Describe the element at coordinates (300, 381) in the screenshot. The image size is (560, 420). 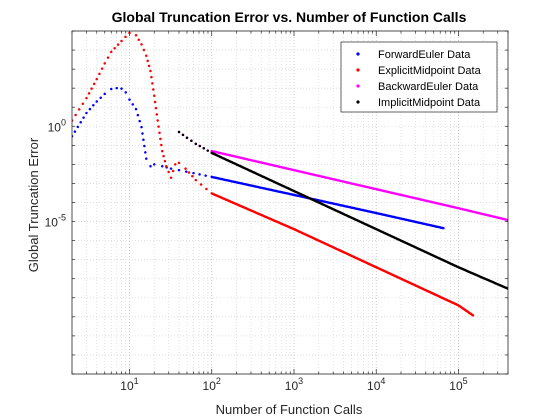
I see `x-tick-exponent: 3` at that location.